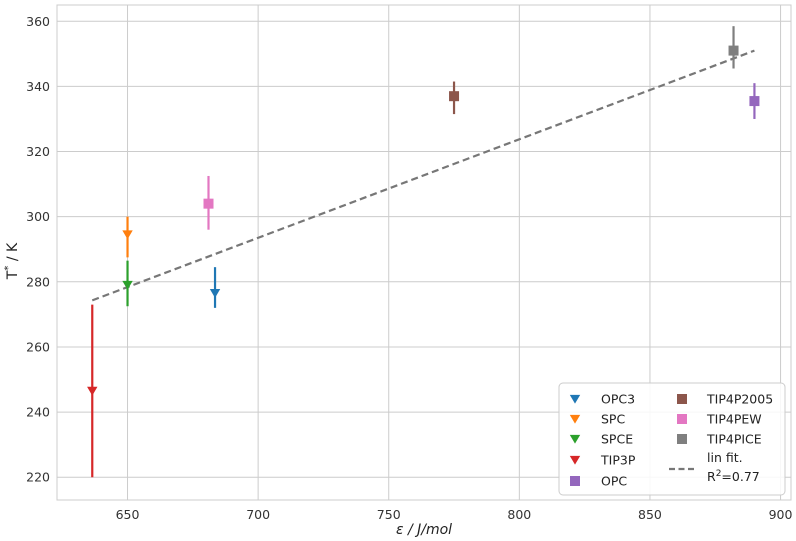  I want to click on y-tick-label: 240, so click(38, 412).